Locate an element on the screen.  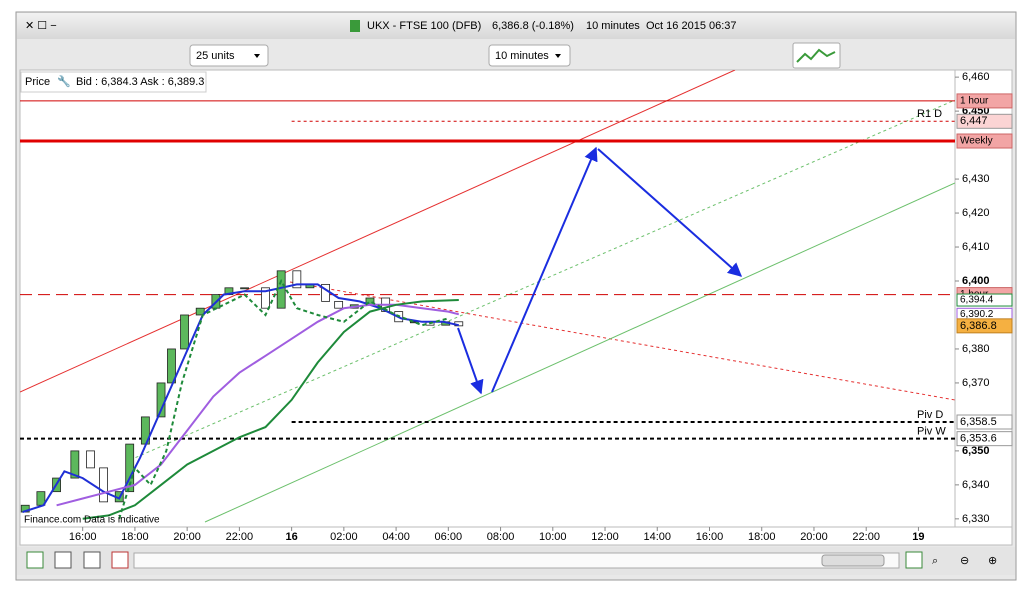
indicator-button is located at coordinates (816, 55).